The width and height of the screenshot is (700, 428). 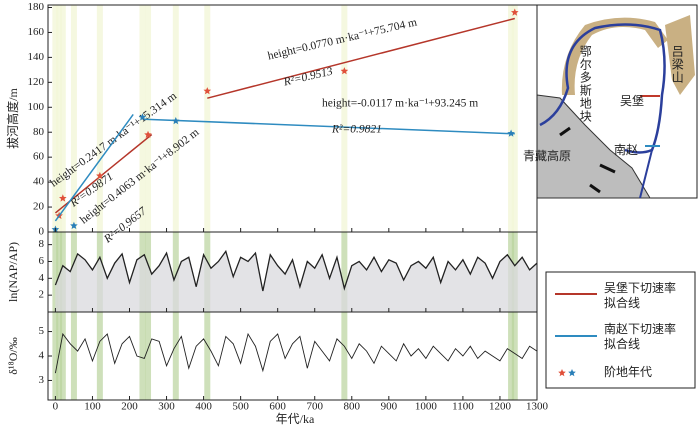 I want to click on map-label: 吕梁山, so click(x=677, y=64).